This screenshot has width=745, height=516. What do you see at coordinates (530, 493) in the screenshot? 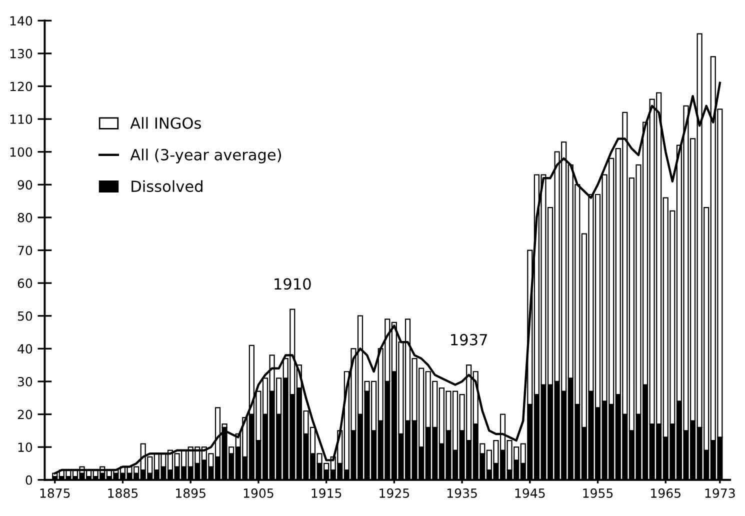
I see `x-tick-label: 1945` at bounding box center [530, 493].